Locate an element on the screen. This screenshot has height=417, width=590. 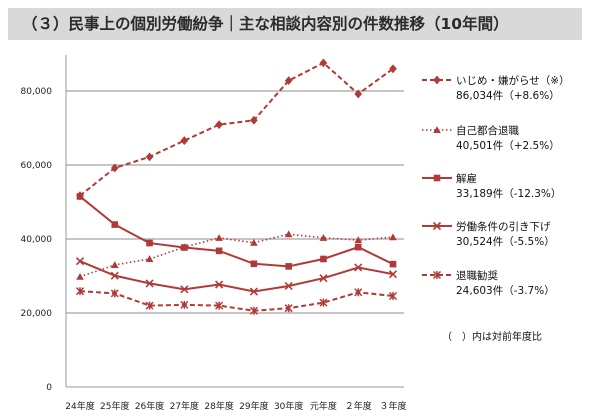
legend-series-value: 33,189件（-12.3%） is located at coordinates (508, 194).